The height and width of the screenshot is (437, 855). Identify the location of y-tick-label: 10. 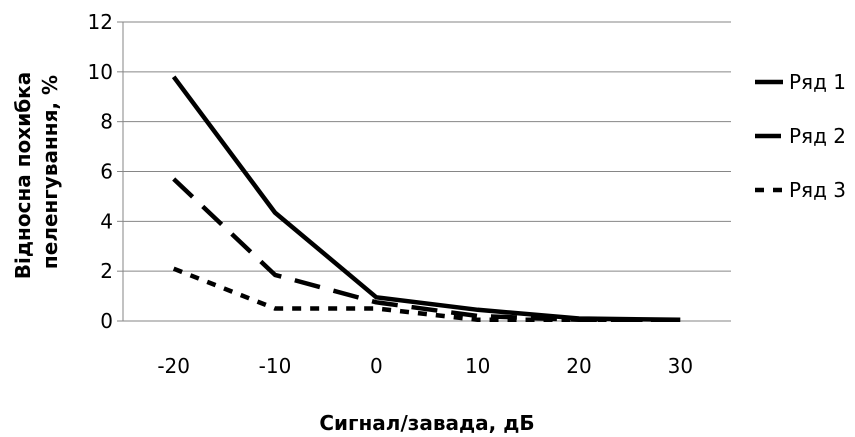
(100, 72).